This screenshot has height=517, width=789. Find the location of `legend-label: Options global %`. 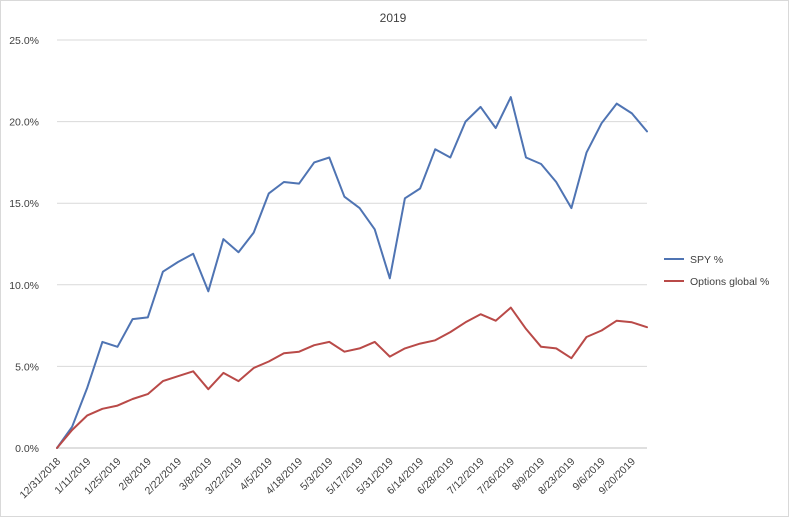

legend-label: Options global % is located at coordinates (729, 282).